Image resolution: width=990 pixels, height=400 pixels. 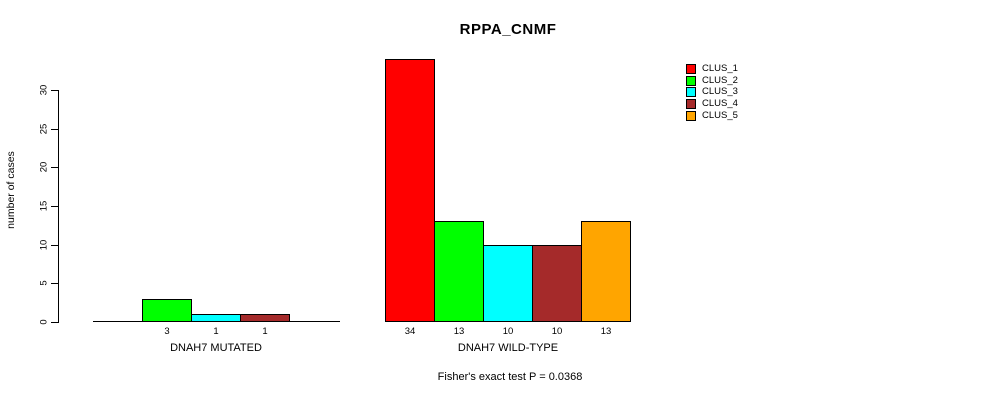 I want to click on legend-label: CLUS_2, so click(x=720, y=80).